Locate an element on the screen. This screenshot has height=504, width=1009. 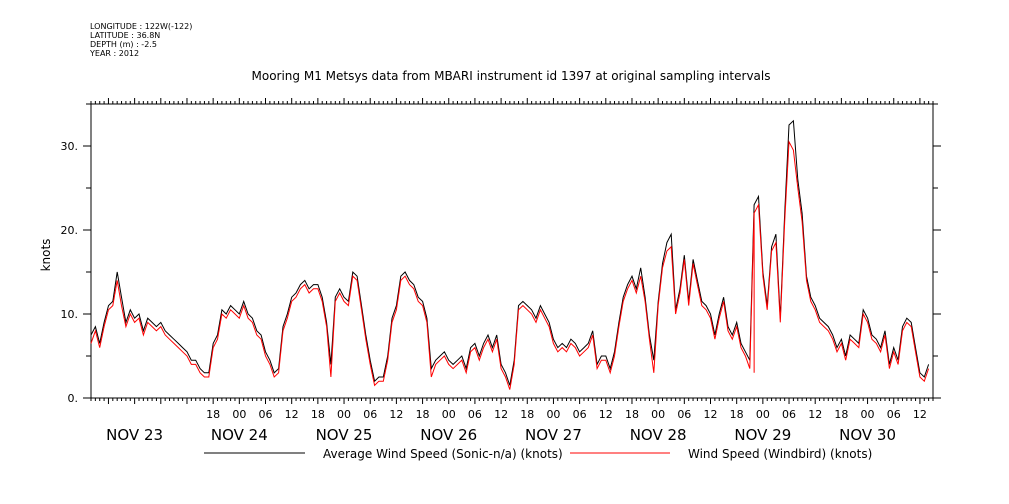
latitude-text: LATITUDE : 36.8N is located at coordinates (125, 35).